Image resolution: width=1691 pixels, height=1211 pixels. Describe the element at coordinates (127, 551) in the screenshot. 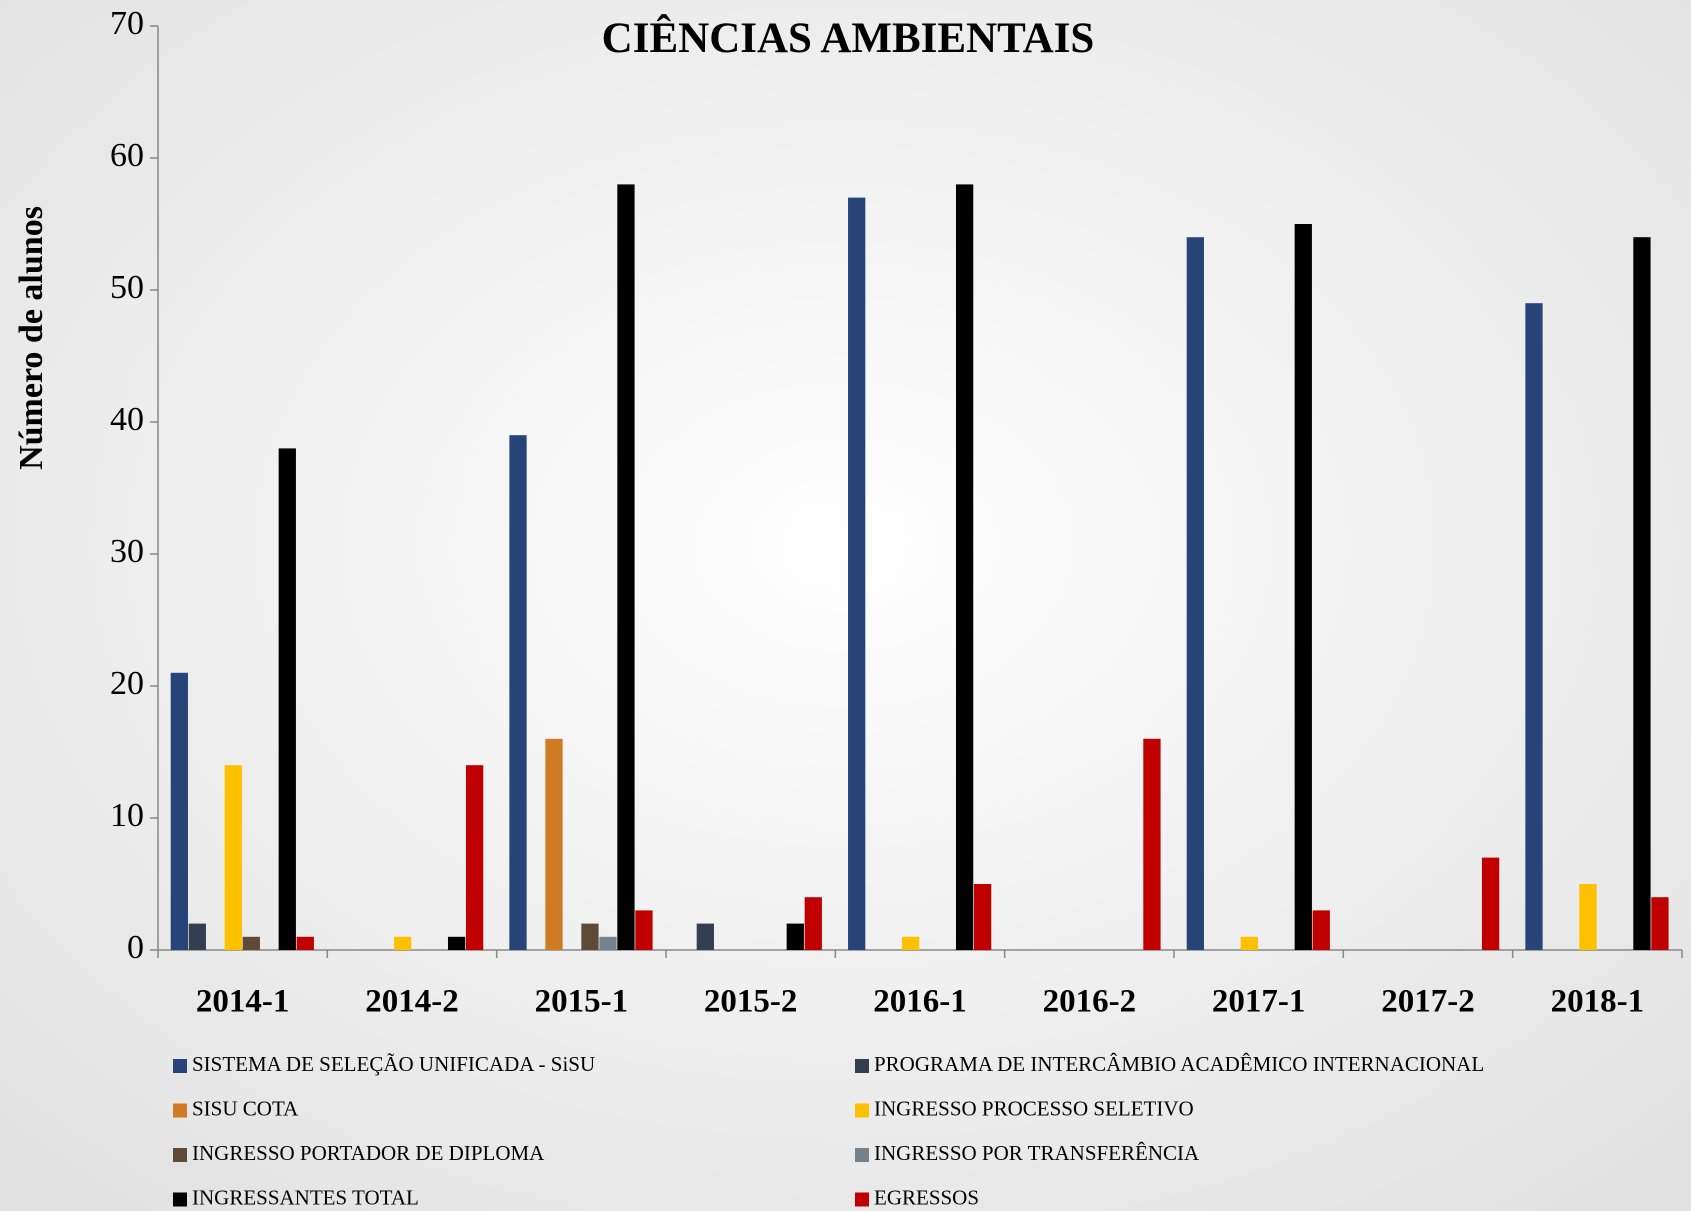

I see `y-tick-label: 30` at that location.